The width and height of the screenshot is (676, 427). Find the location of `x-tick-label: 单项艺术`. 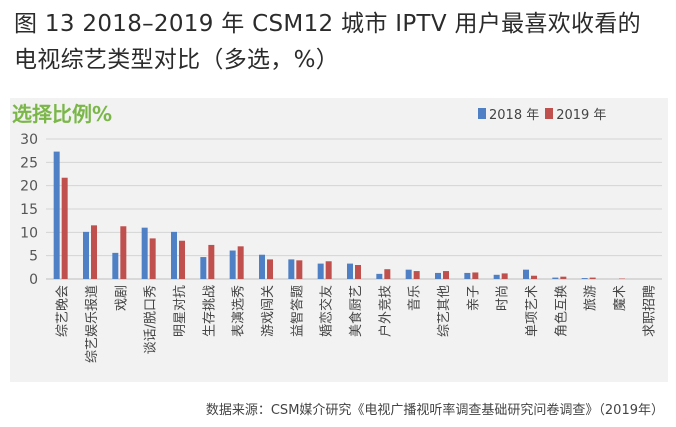

x-tick-label: 单项艺术 is located at coordinates (532, 311).